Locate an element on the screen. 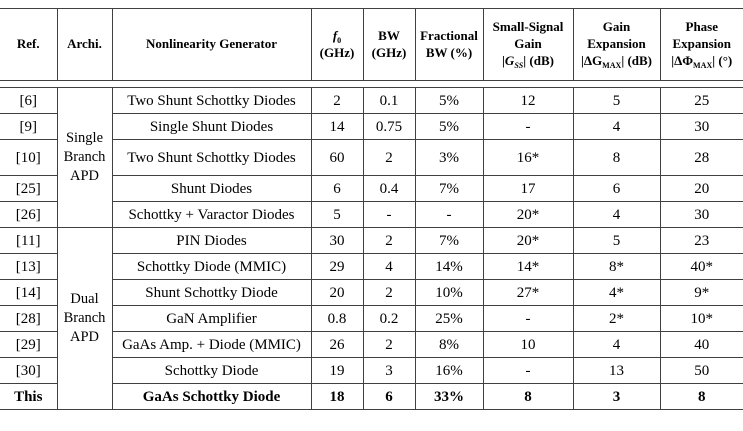 The image size is (743, 431). small-signal-gain-cell: 17 is located at coordinates (528, 188).